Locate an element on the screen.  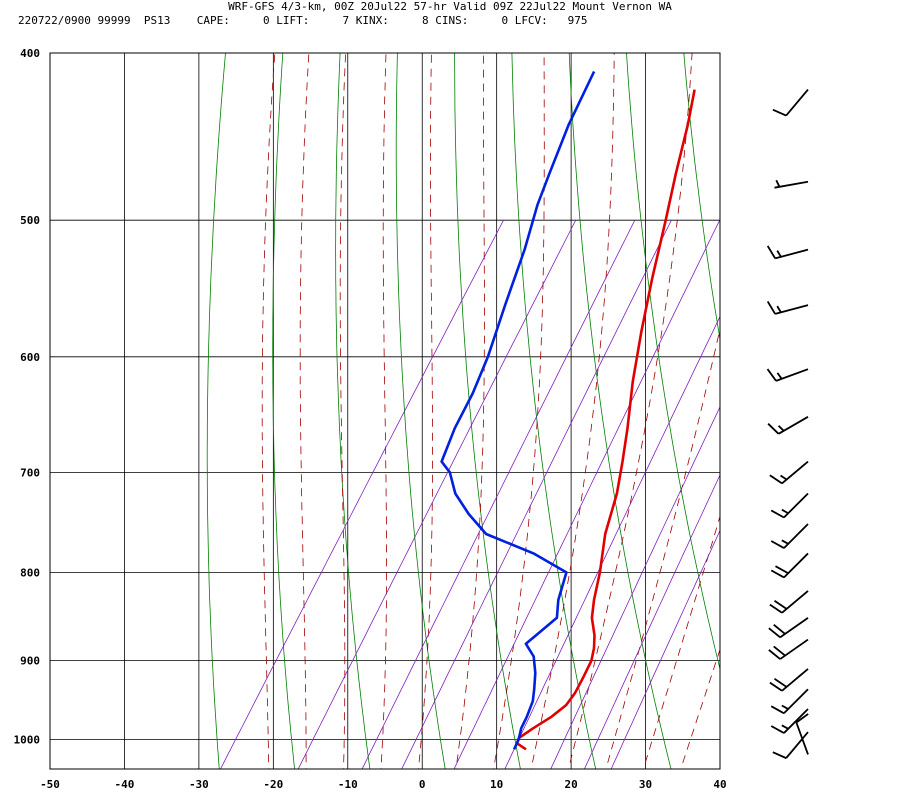
x-tick-label: 10 is located at coordinates (496, 784).